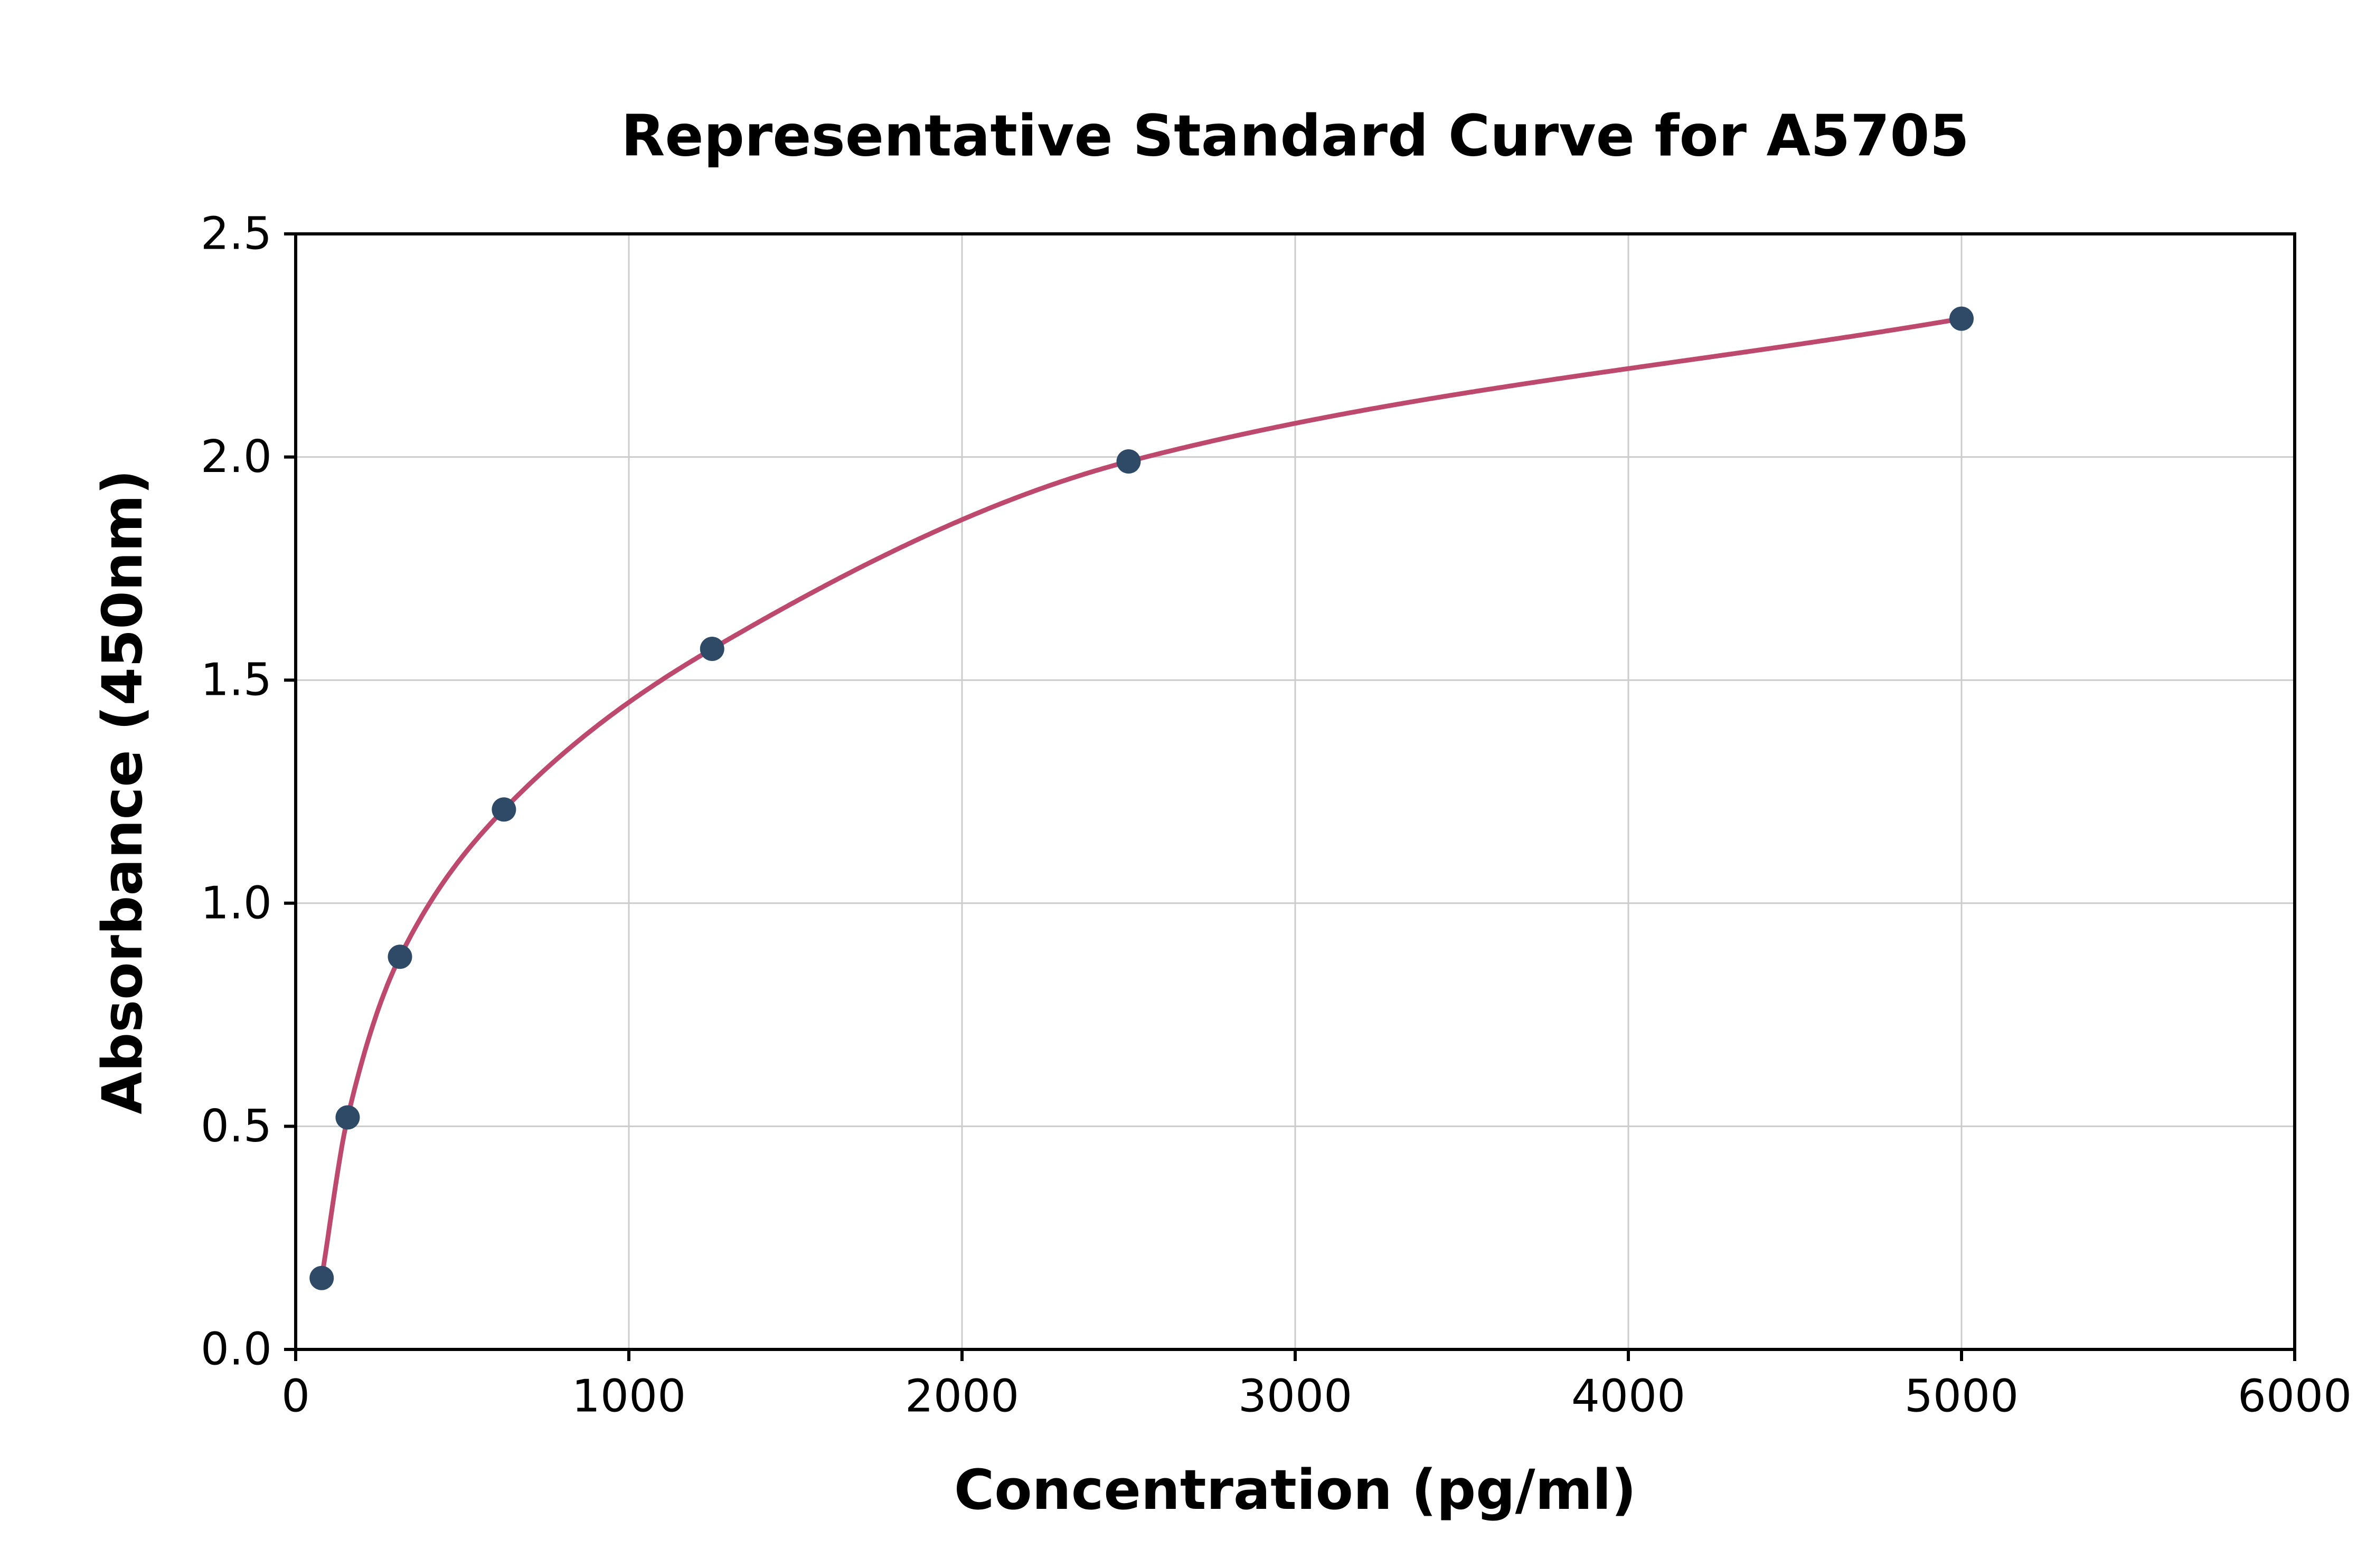 The height and width of the screenshot is (1568, 2376). Describe the element at coordinates (237, 680) in the screenshot. I see `y-tick-label: 1.5` at that location.